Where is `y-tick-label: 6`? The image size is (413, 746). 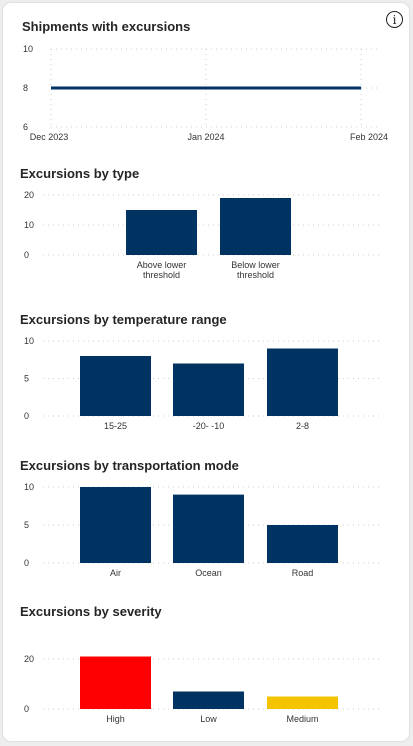
y-tick-label: 6 is located at coordinates (25, 127).